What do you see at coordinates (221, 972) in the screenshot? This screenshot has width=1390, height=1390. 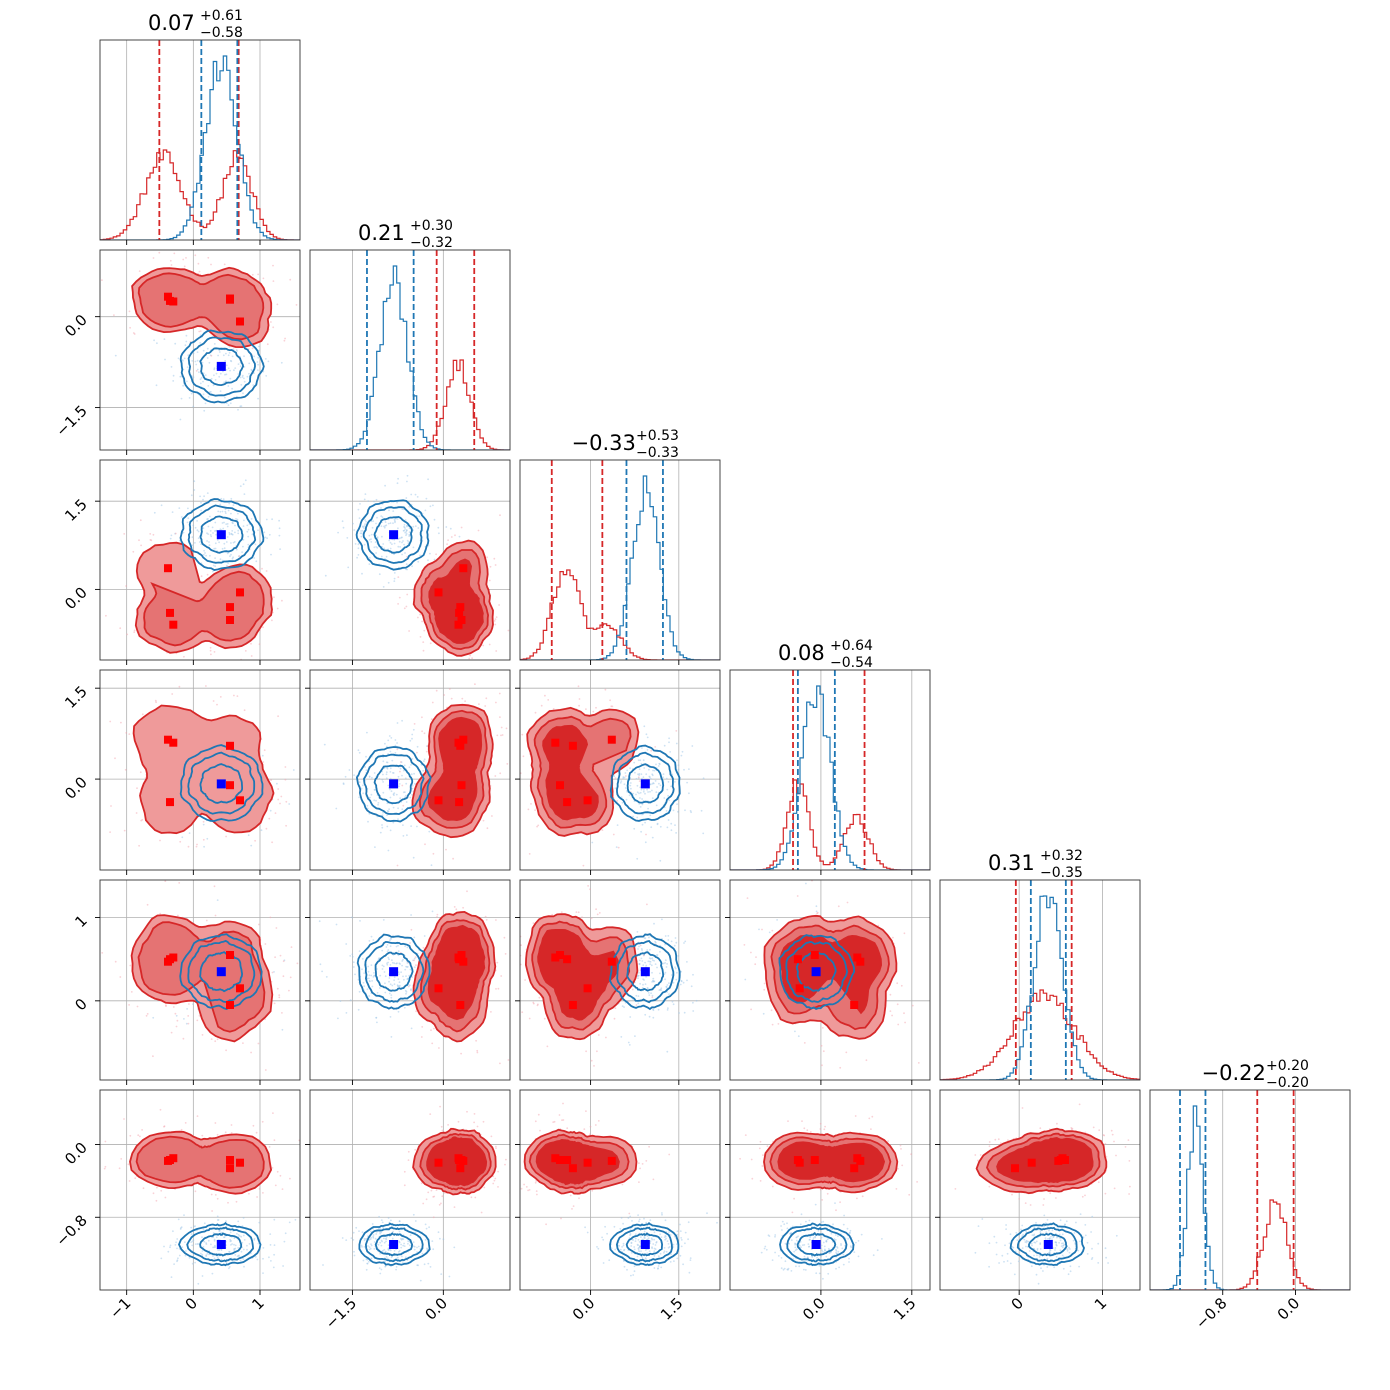 I see `blue-marker` at bounding box center [221, 972].